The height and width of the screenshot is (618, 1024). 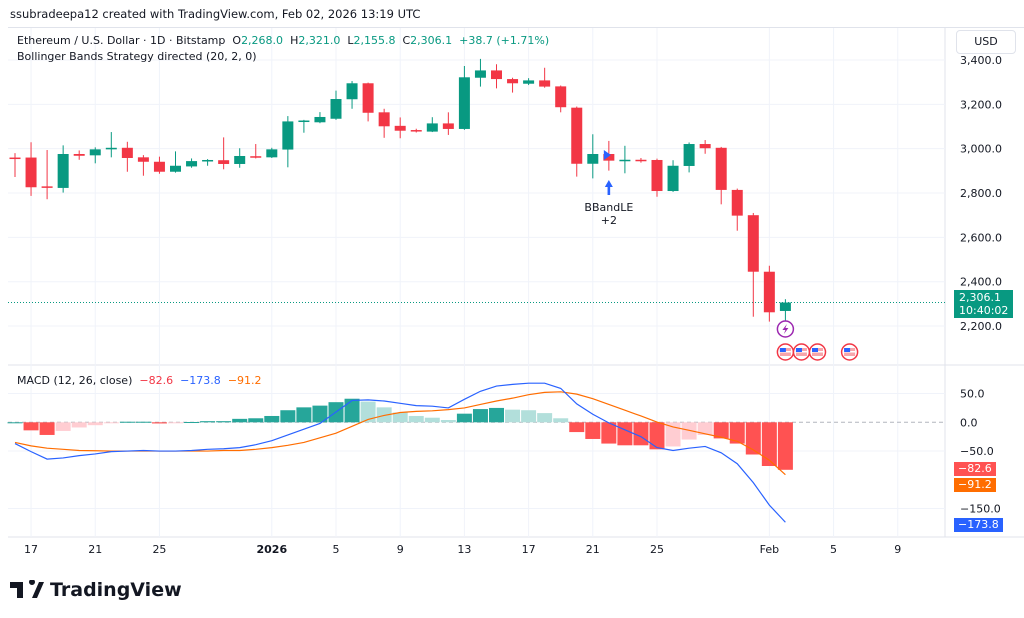 I want to click on long-entry-arrow-icon, so click(x=608, y=187).